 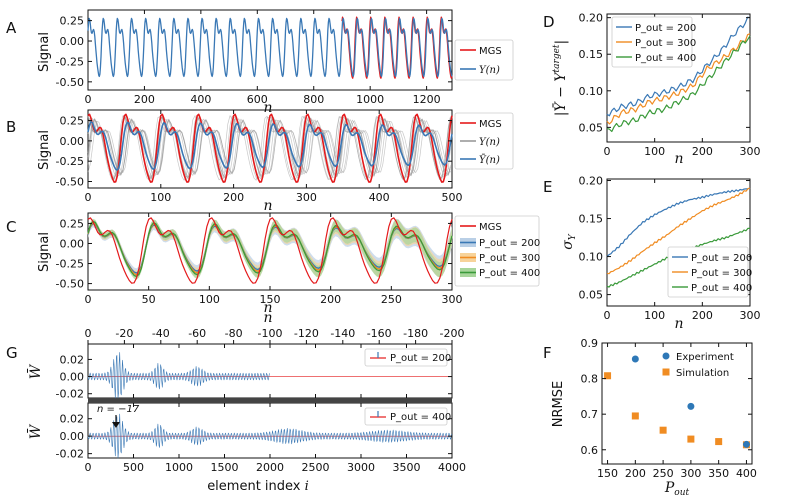 What do you see at coordinates (509, 243) in the screenshot?
I see `legend-c-200-label: P_out = 200` at bounding box center [509, 243].